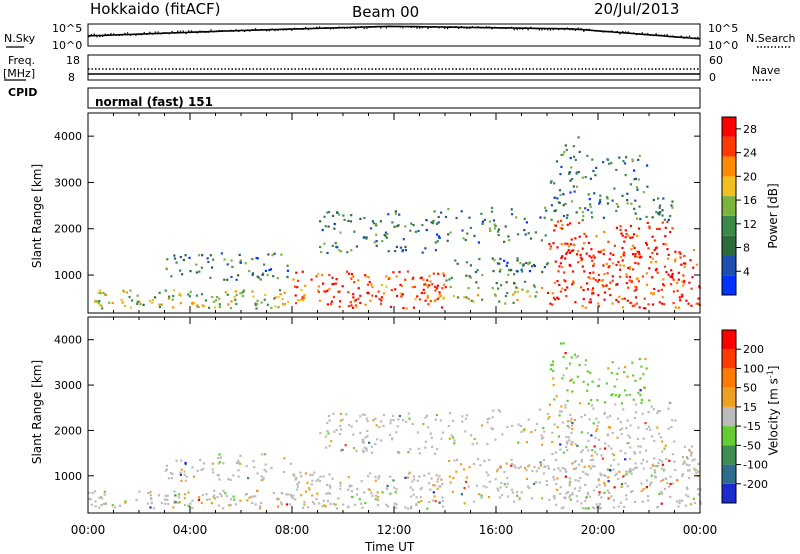 The width and height of the screenshot is (800, 554). What do you see at coordinates (723, 45) in the screenshot?
I see `nsearch-tick-bottom: 10^0` at bounding box center [723, 45].